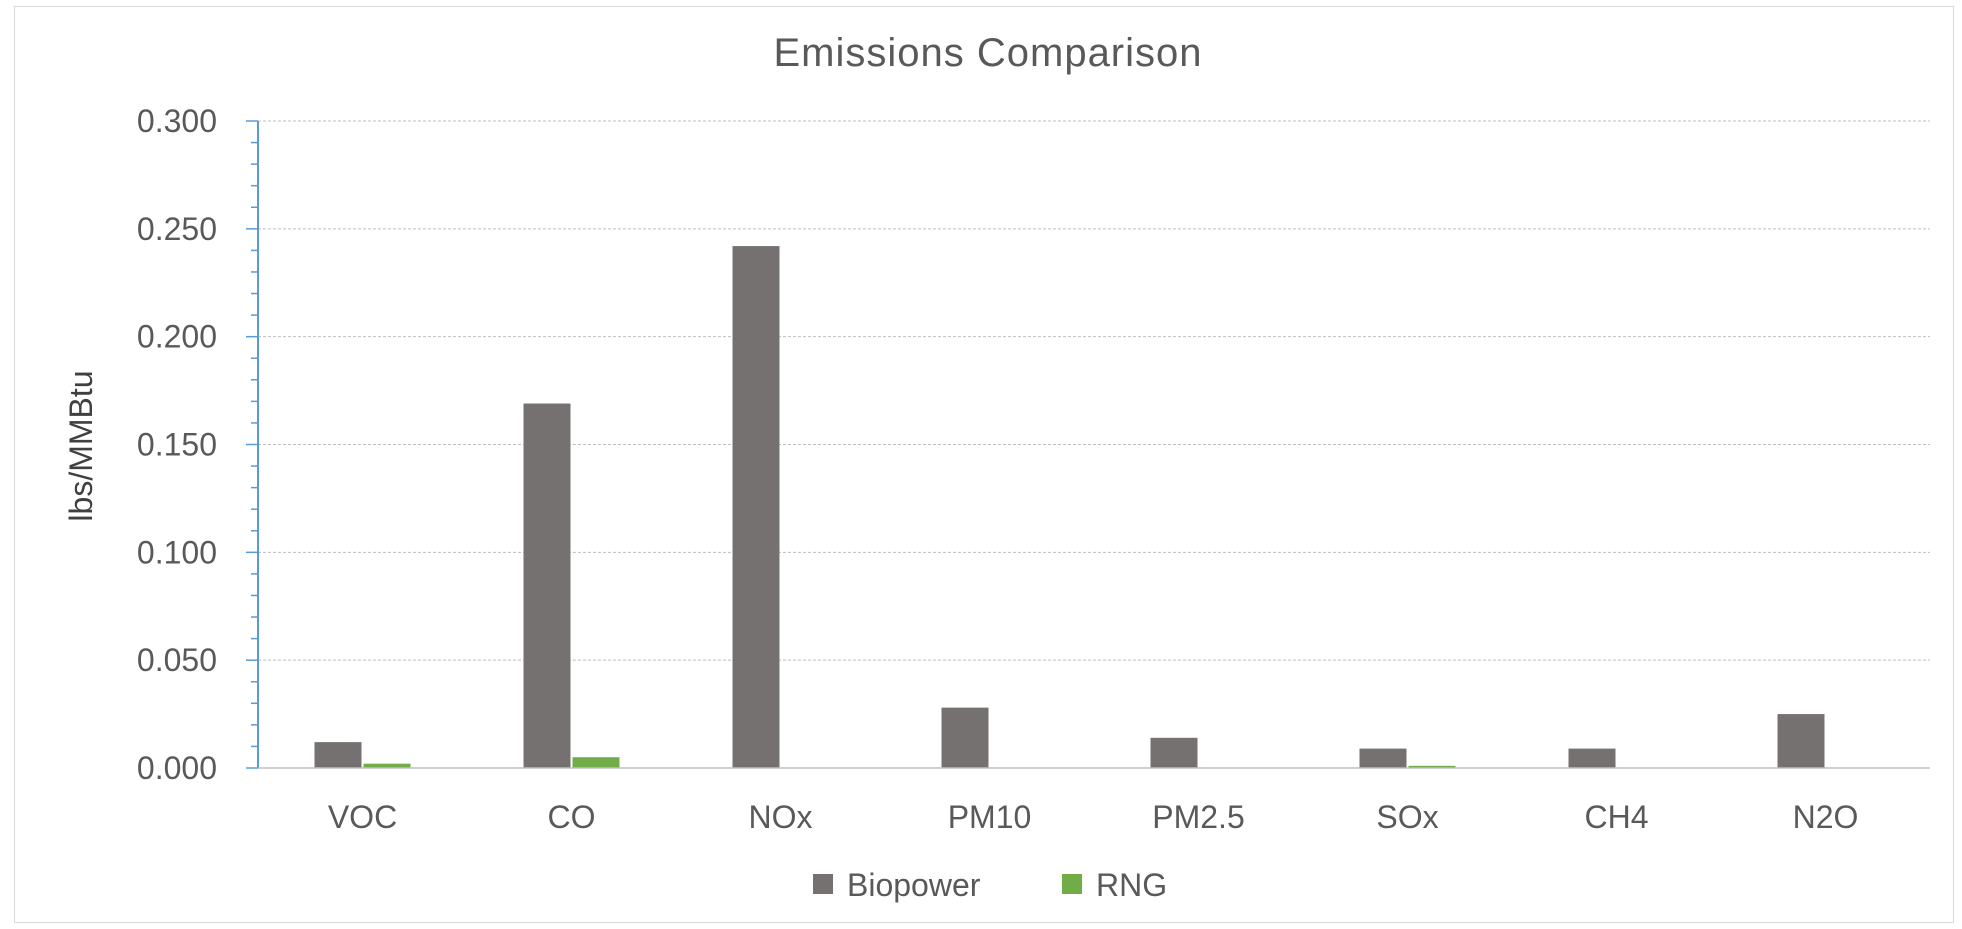 This screenshot has height=929, width=1962. Describe the element at coordinates (338, 755) in the screenshot. I see `bar-biopower-voc` at that location.